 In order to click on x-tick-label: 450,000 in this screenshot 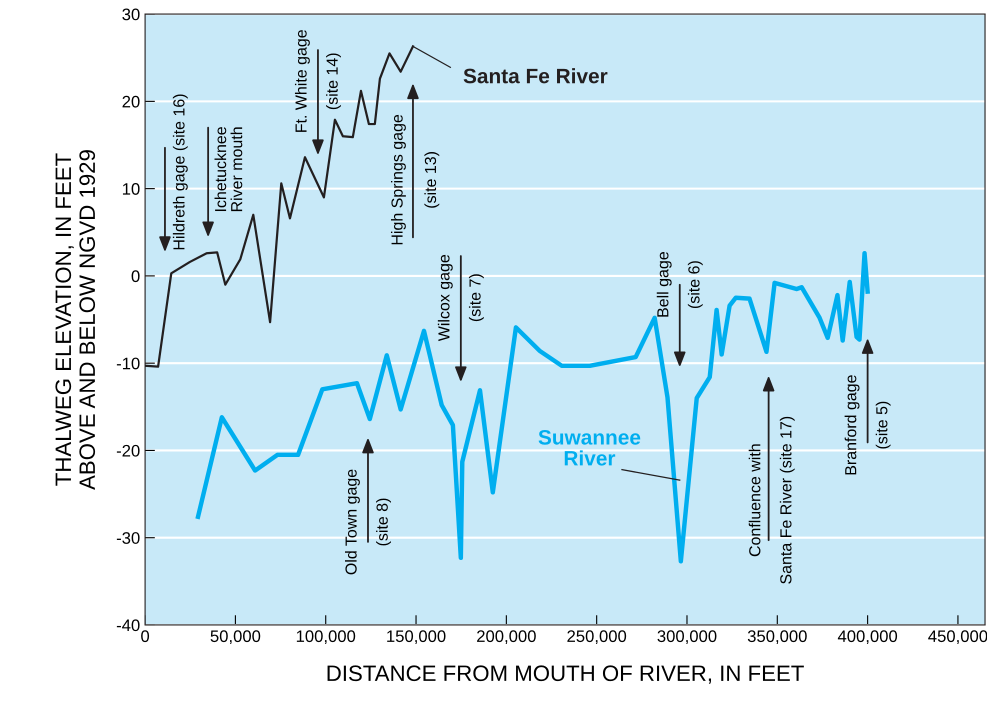, I will do `click(957, 637)`.